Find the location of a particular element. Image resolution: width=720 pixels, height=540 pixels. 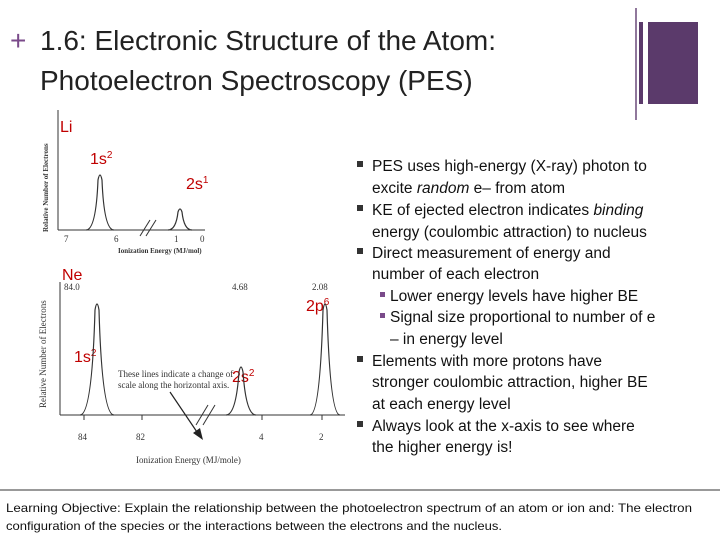

bullet-text: Direct measurement of energy and is located at coordinates (491, 253).